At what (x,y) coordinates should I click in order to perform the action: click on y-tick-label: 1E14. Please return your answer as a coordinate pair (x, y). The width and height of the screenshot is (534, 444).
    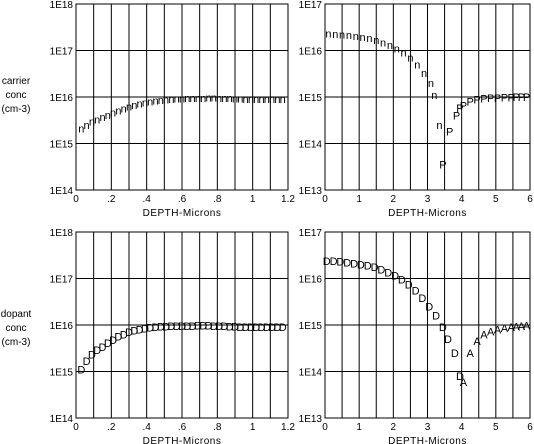
    Looking at the image, I should click on (311, 145).